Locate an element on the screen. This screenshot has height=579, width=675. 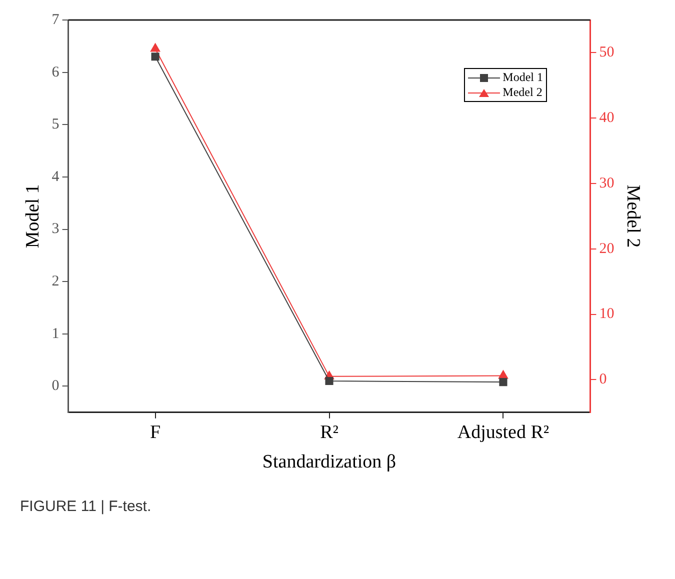
y2-axis-title: Medel 2 is located at coordinates (633, 216).